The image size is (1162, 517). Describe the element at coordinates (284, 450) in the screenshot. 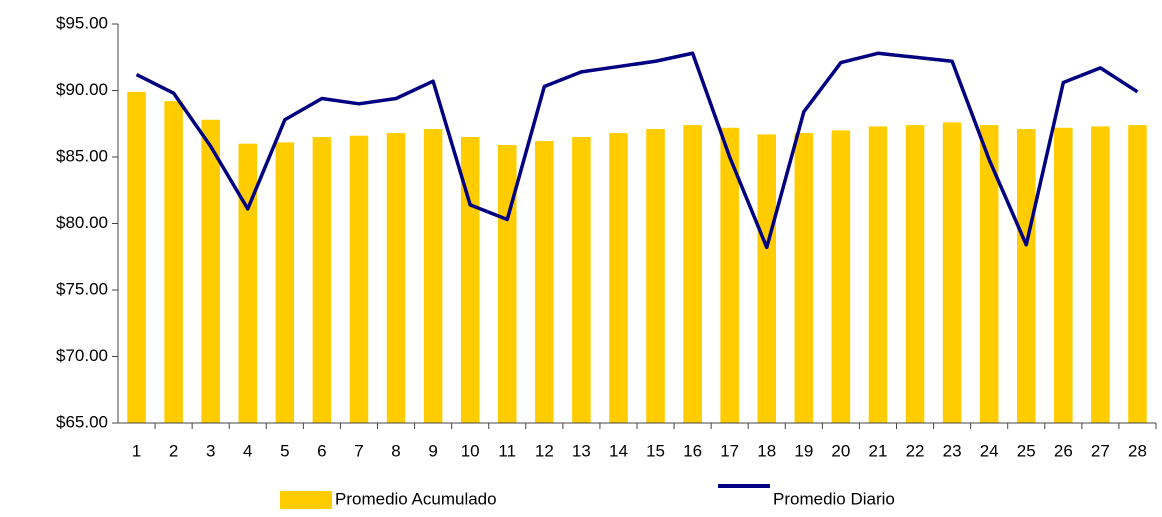

I see `x-tick-label: 5` at that location.